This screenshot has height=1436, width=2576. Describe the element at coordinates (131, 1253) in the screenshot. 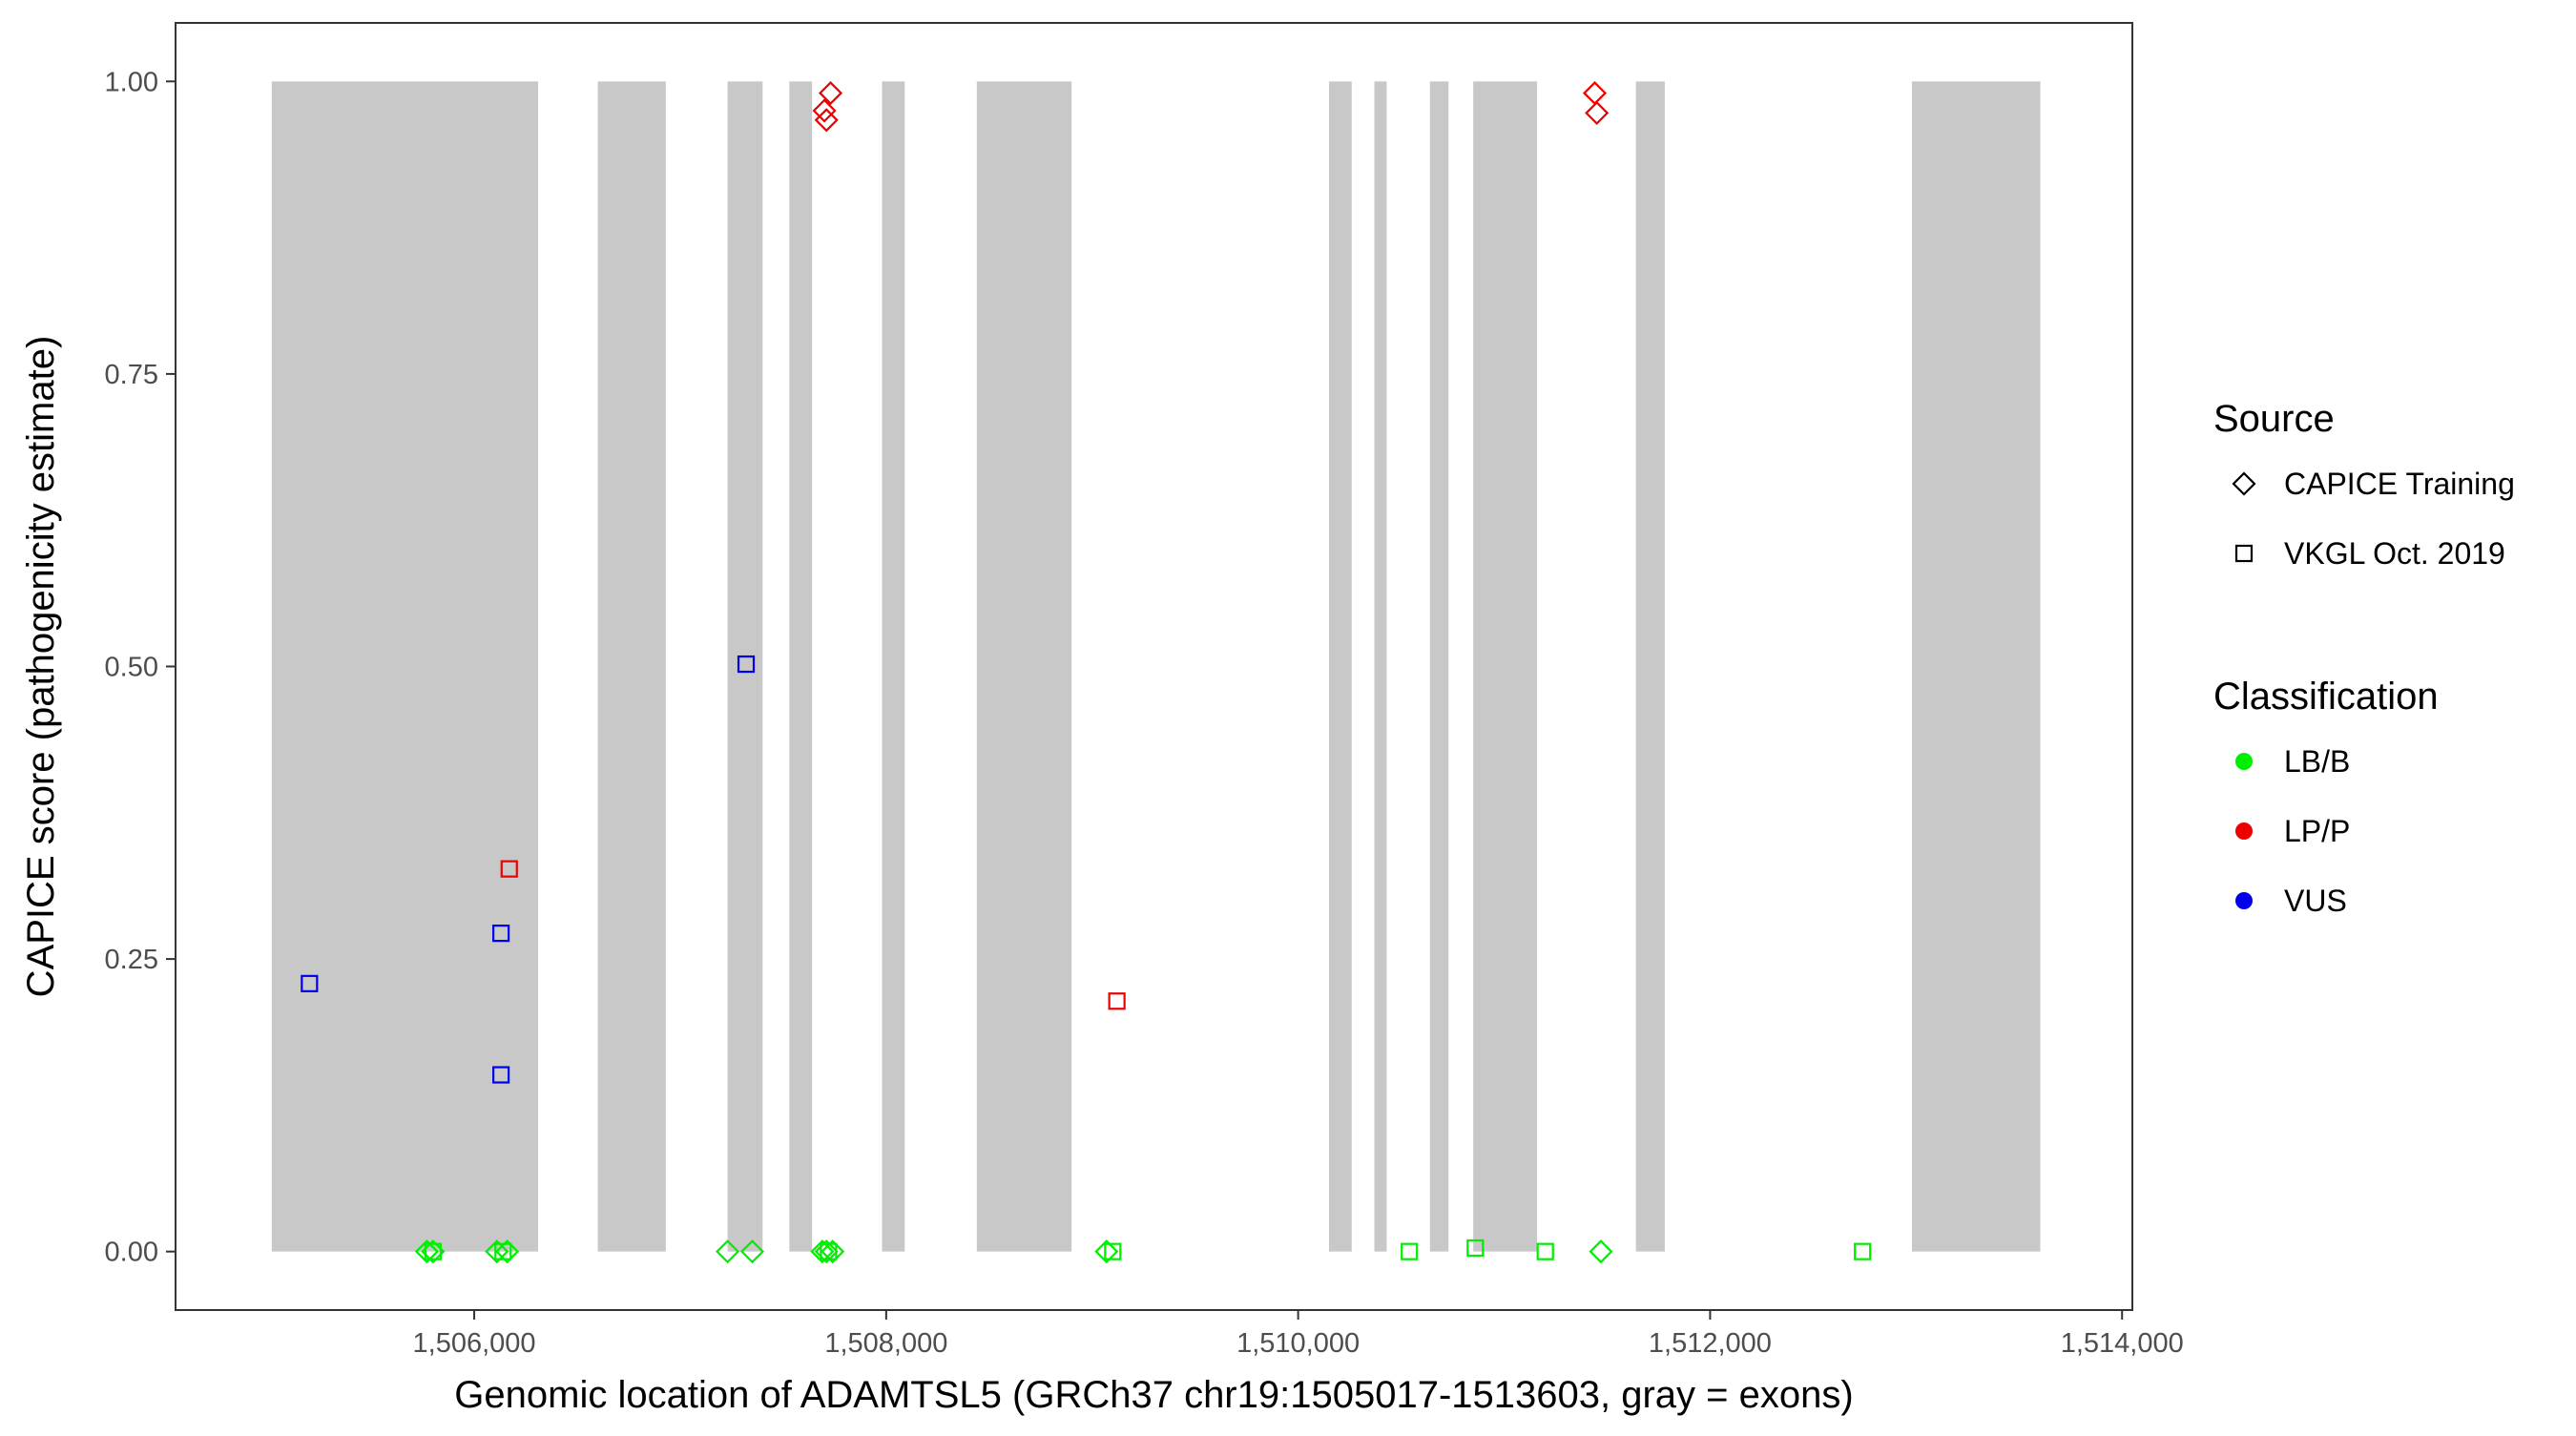

I see `y-tick-label: 0.00` at that location.